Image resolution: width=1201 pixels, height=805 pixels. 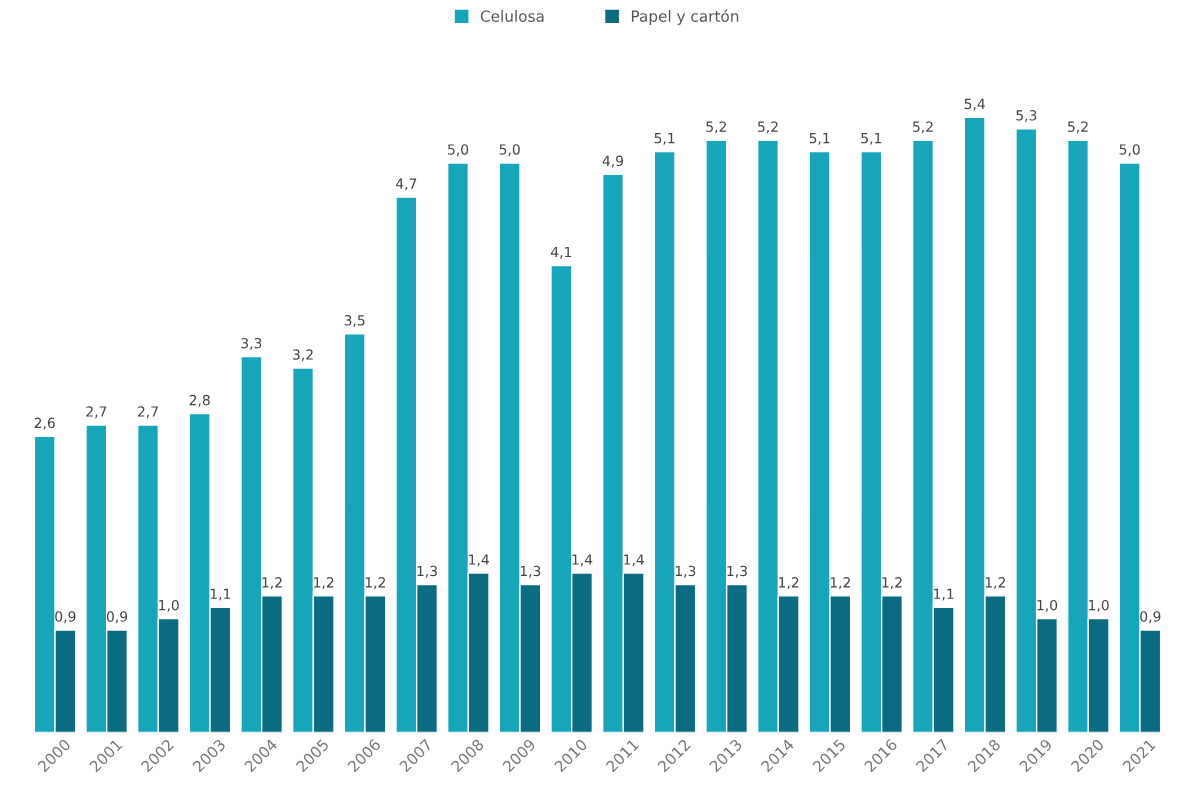 I want to click on data-label: 3,5, so click(x=354, y=321).